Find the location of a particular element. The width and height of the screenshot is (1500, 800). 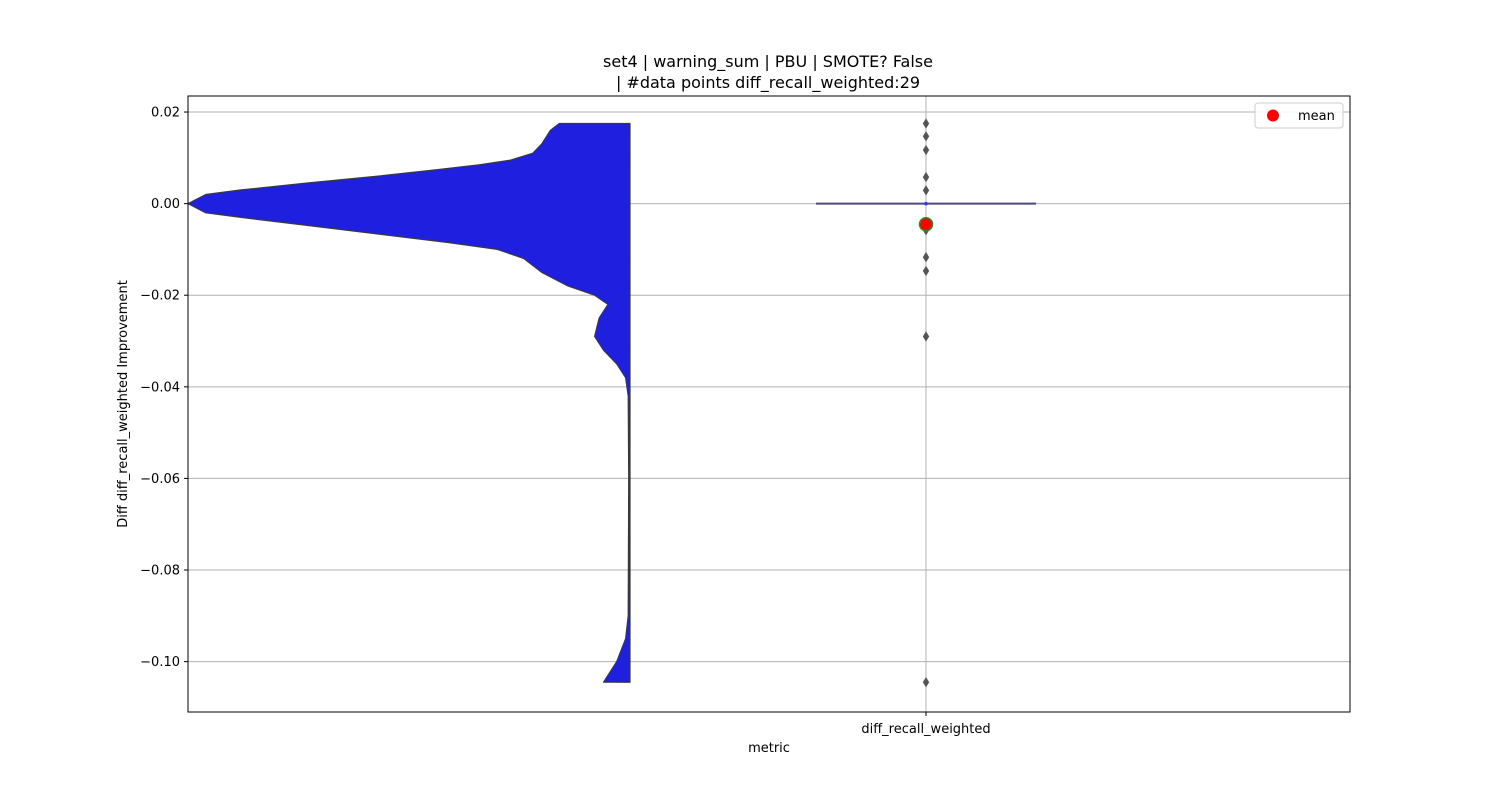

x-axis-ticks: diff_recall_weighted is located at coordinates (926, 724).